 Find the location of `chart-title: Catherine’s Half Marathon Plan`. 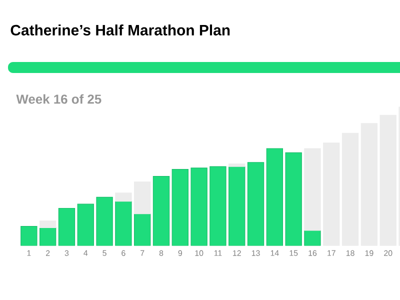

chart-title: Catherine’s Half Marathon Plan is located at coordinates (120, 30).